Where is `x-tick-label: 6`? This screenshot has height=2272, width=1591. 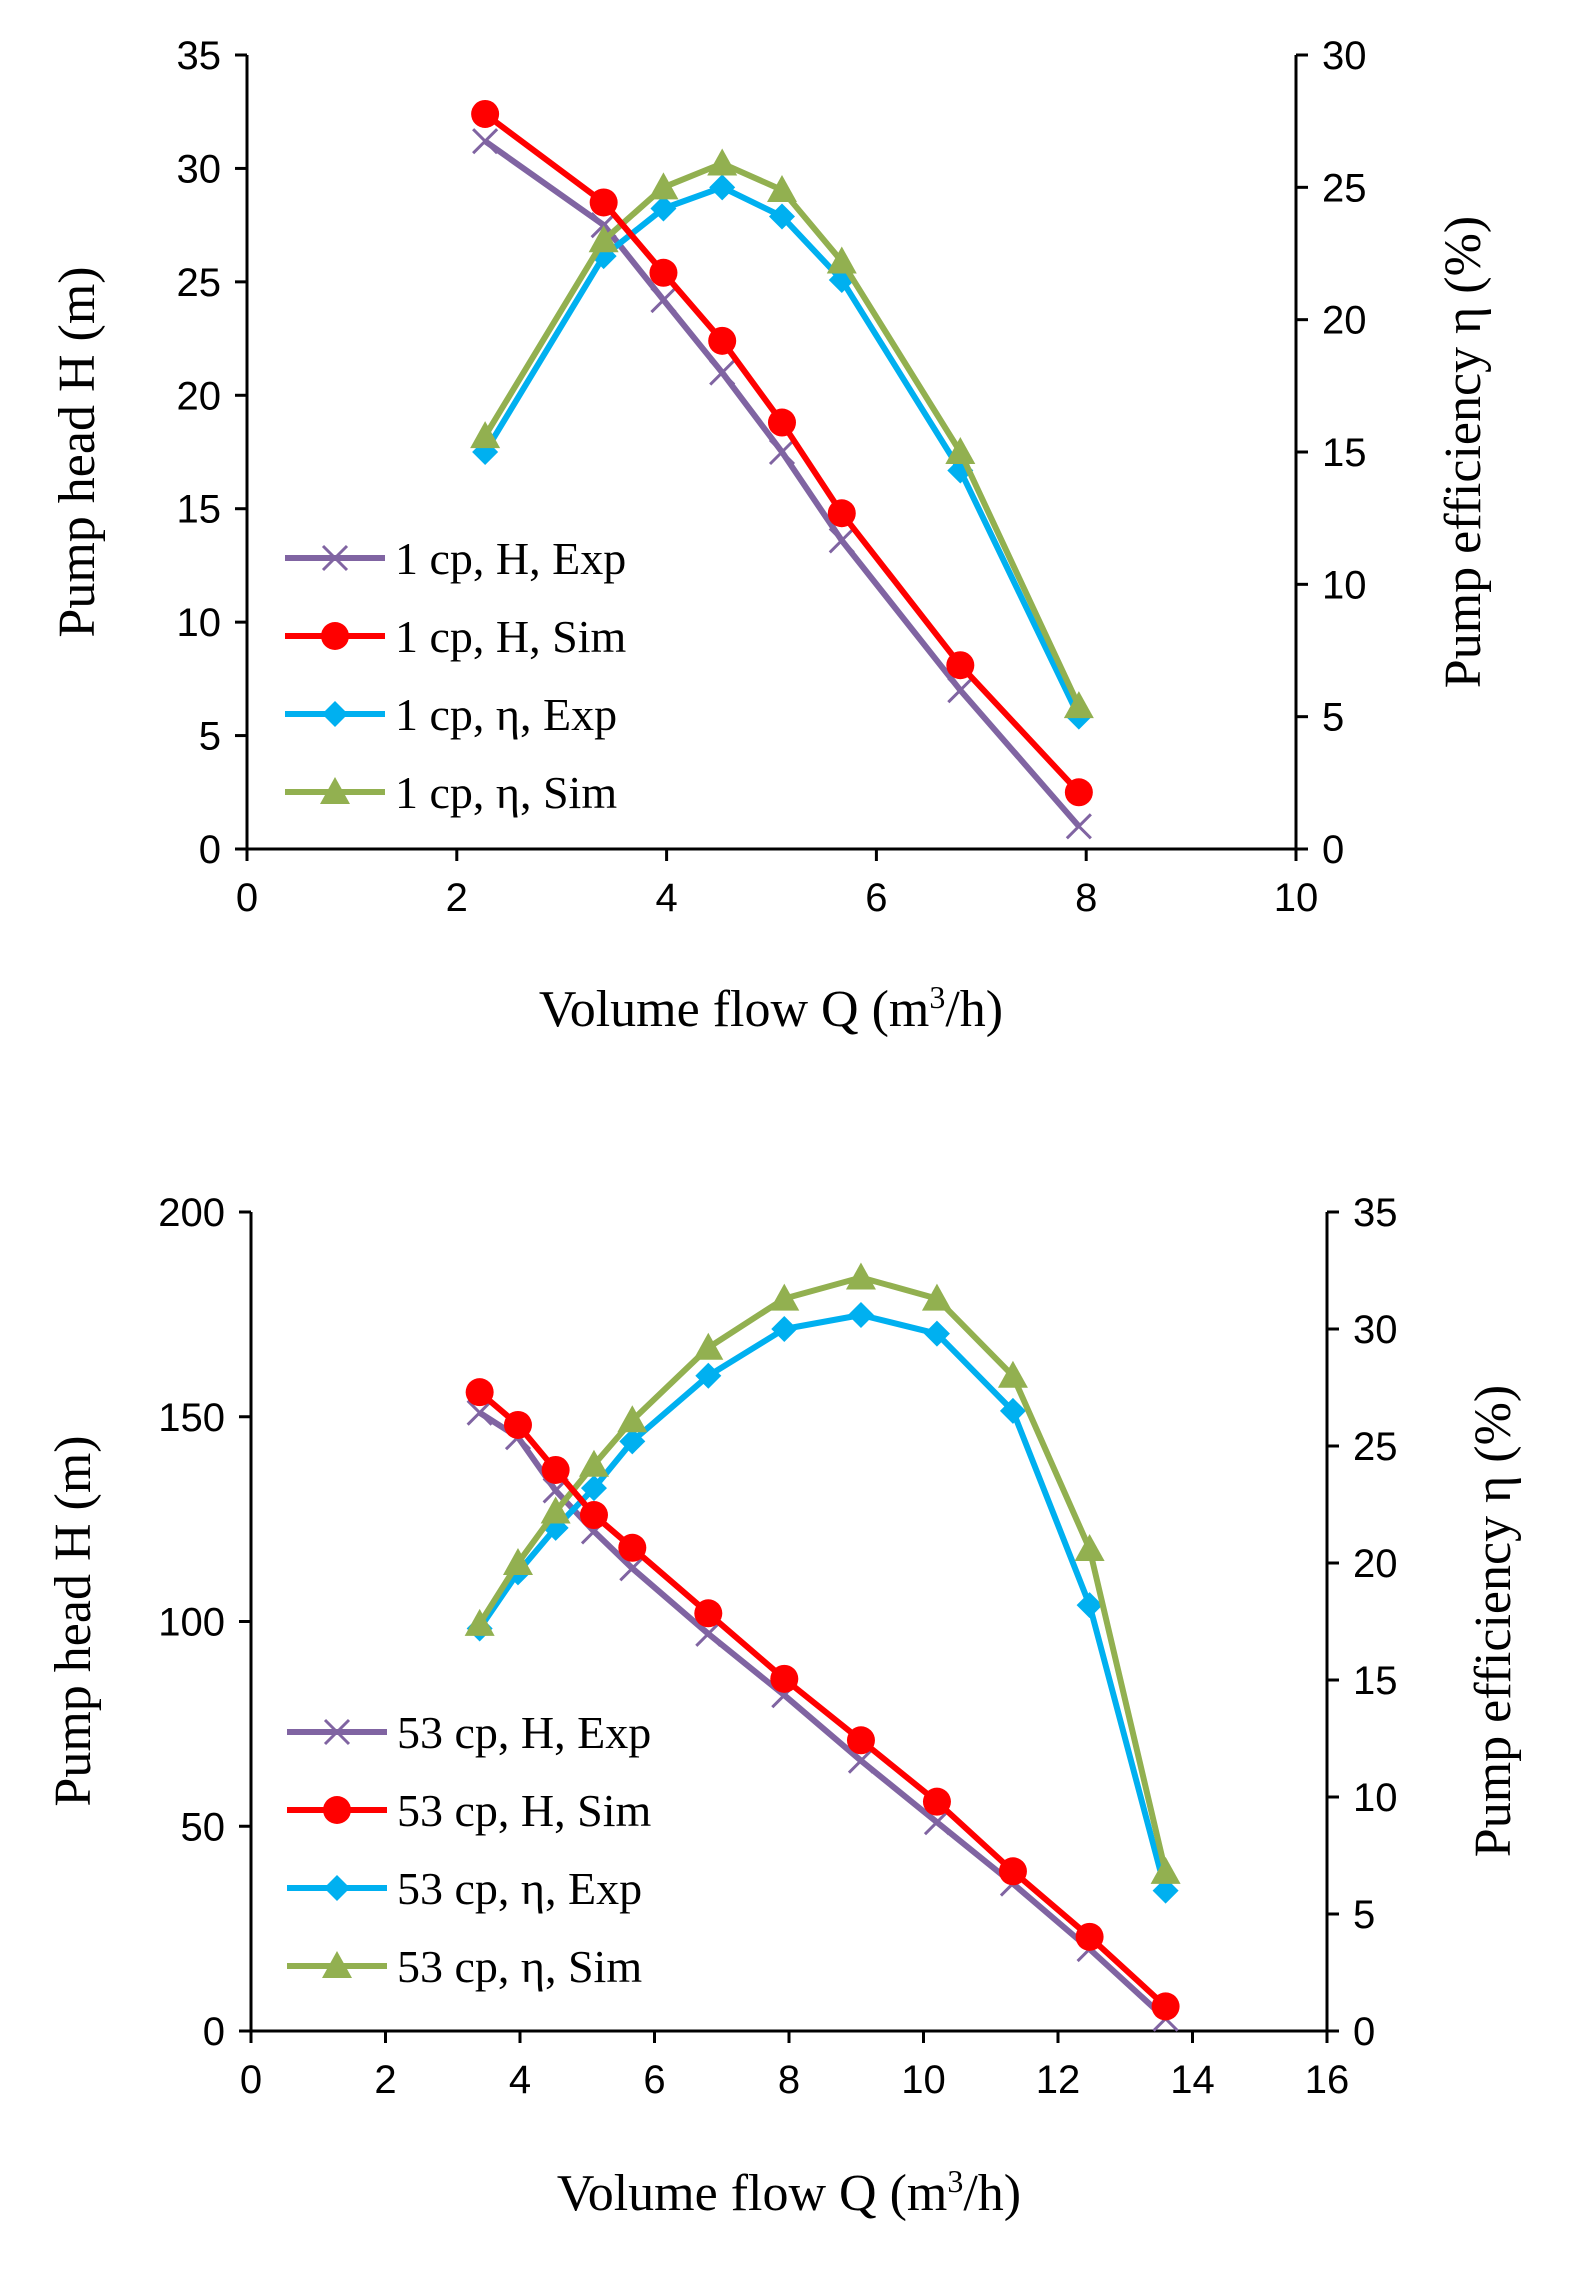 x-tick-label: 6 is located at coordinates (876, 898).